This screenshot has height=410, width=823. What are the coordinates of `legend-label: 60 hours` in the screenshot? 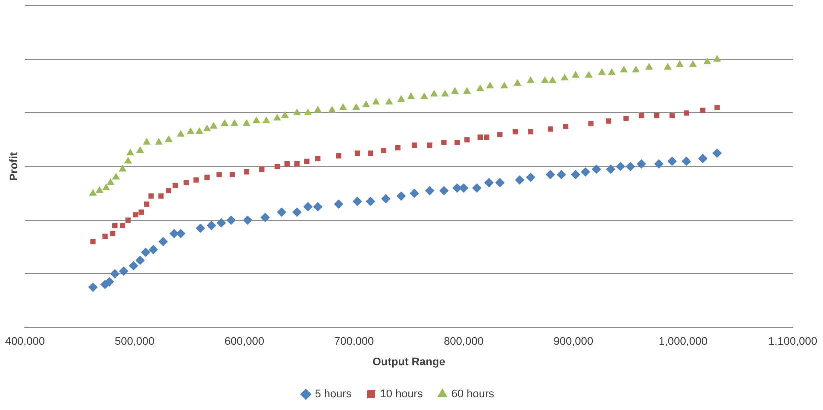 It's located at (473, 394).